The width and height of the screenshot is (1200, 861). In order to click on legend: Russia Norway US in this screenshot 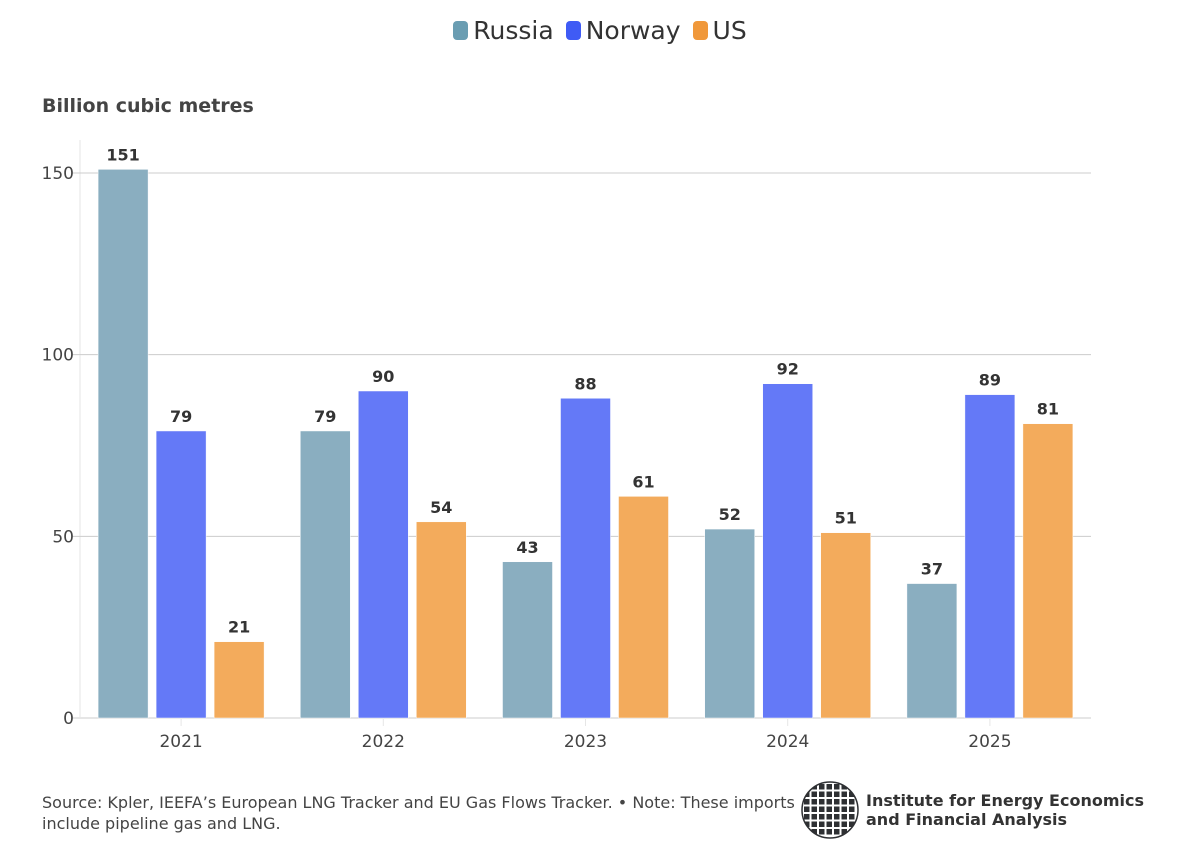, I will do `click(600, 30)`.